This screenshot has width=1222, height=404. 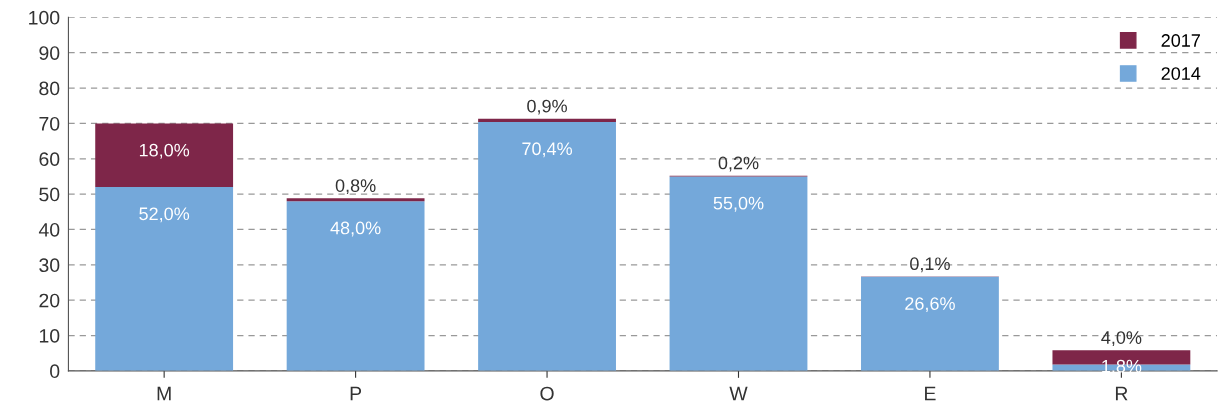 I want to click on y-tick-label: 70, so click(x=49, y=123).